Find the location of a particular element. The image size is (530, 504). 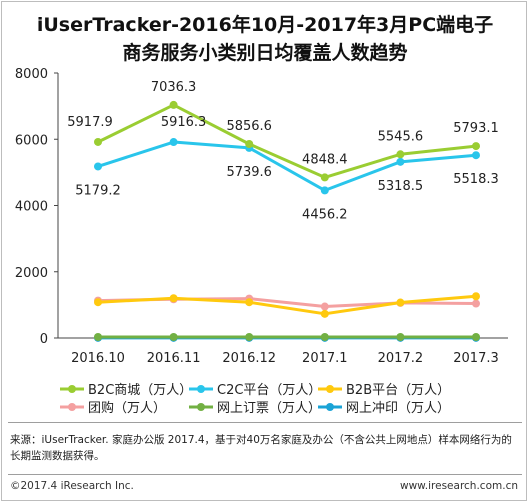

legend-label: B2C商城（万人） is located at coordinates (140, 390).